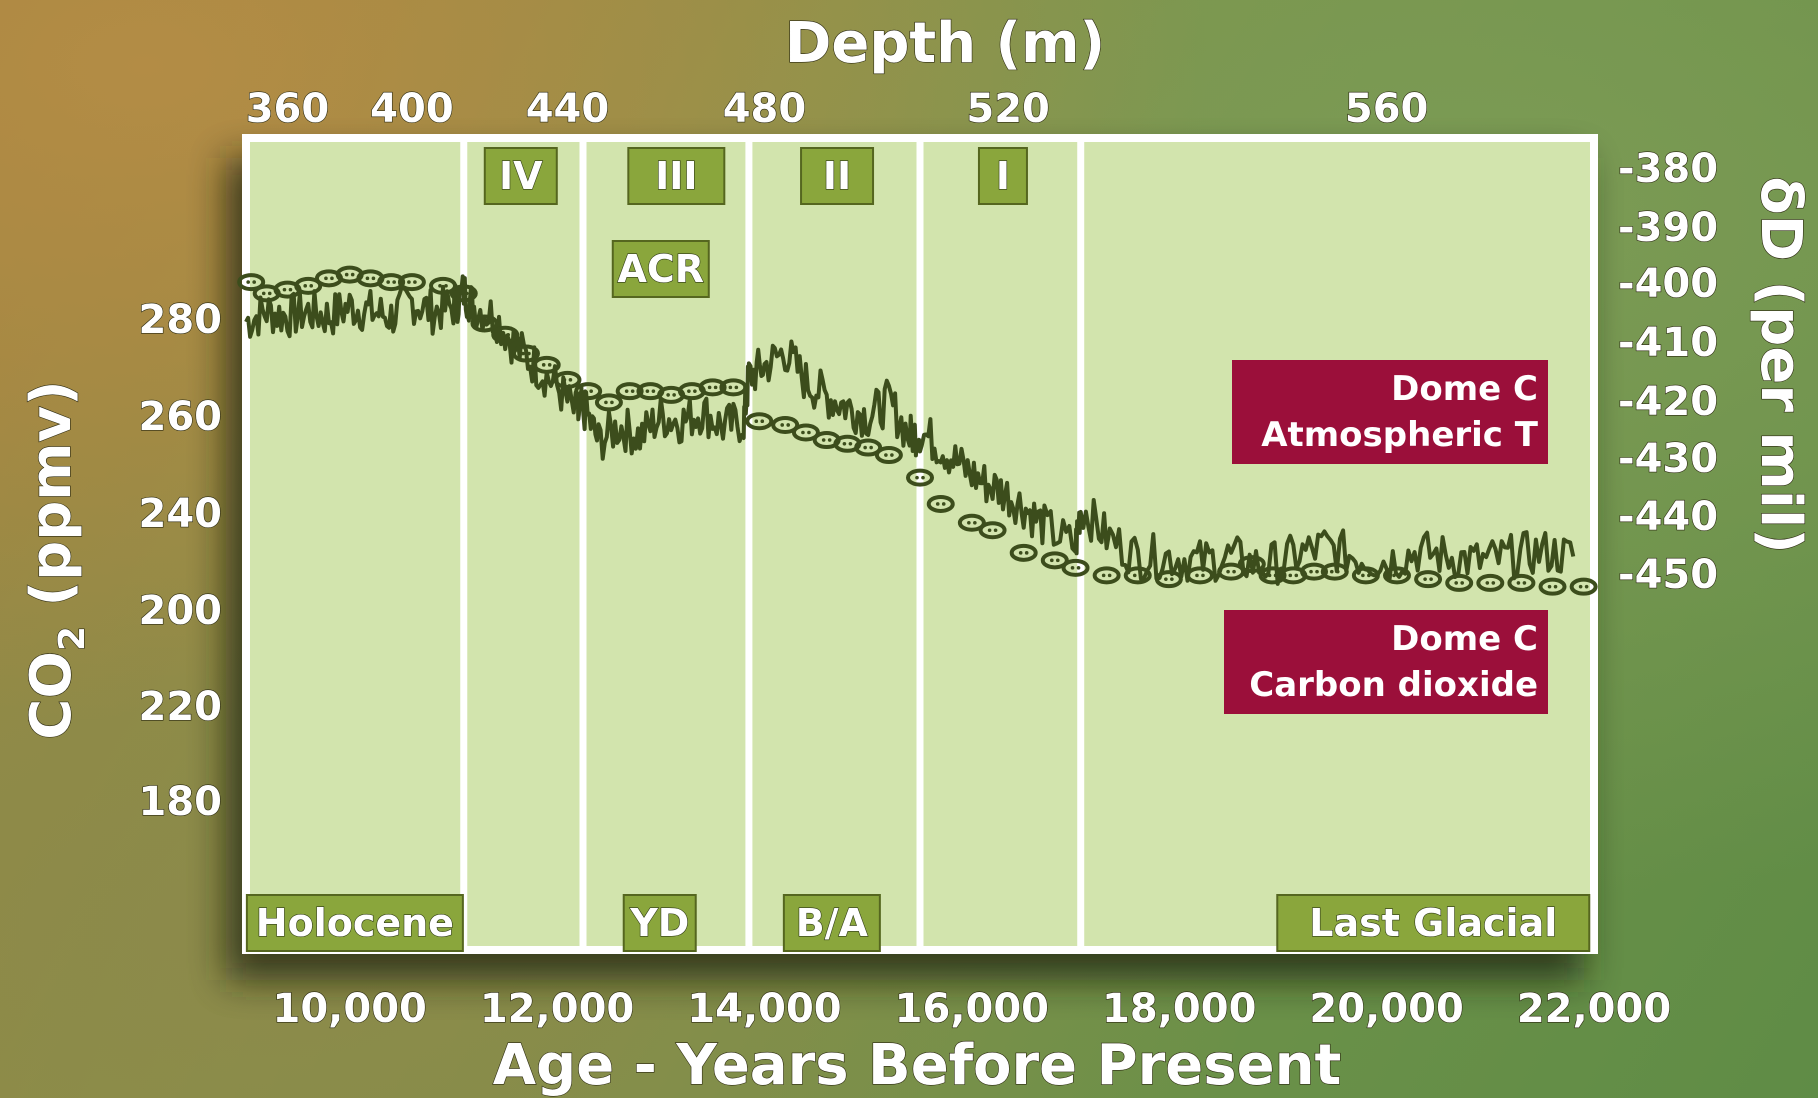  What do you see at coordinates (1594, 1009) in the screenshot?
I see `bottom-tick: 22,000` at bounding box center [1594, 1009].